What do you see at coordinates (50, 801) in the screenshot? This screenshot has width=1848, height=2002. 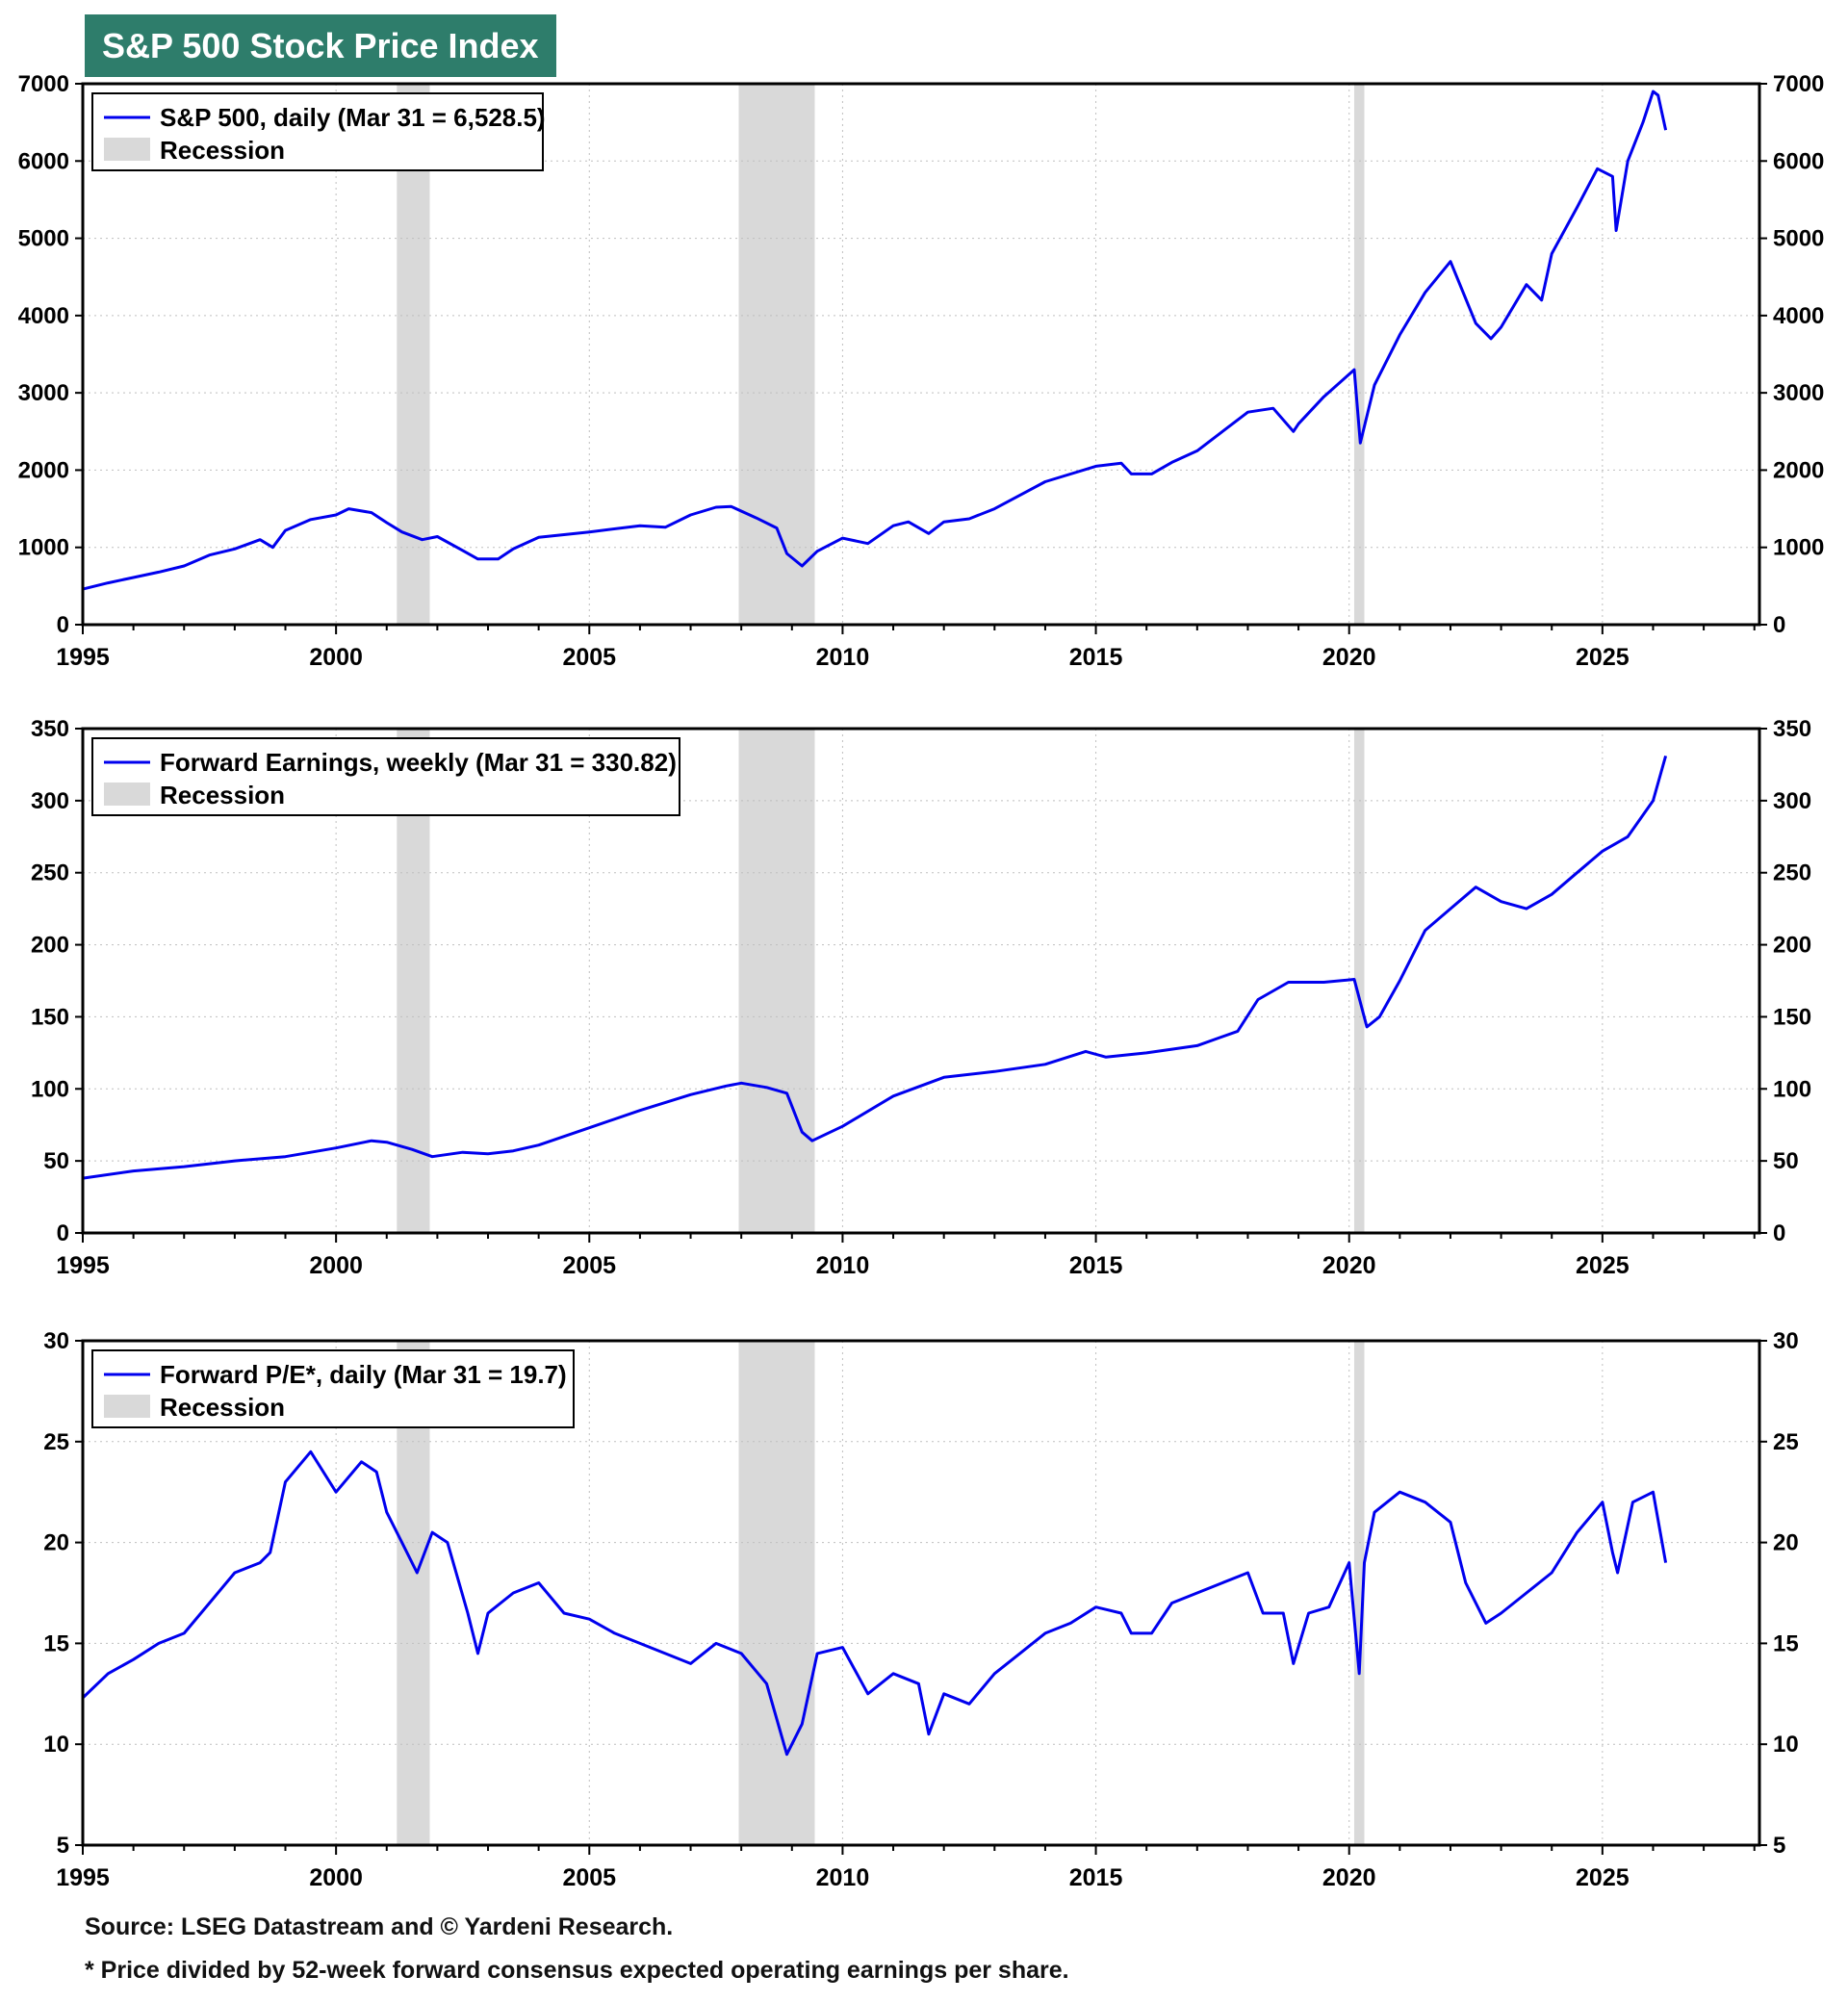 I see `forward-earnings-ytick-label-left: 300` at bounding box center [50, 801].